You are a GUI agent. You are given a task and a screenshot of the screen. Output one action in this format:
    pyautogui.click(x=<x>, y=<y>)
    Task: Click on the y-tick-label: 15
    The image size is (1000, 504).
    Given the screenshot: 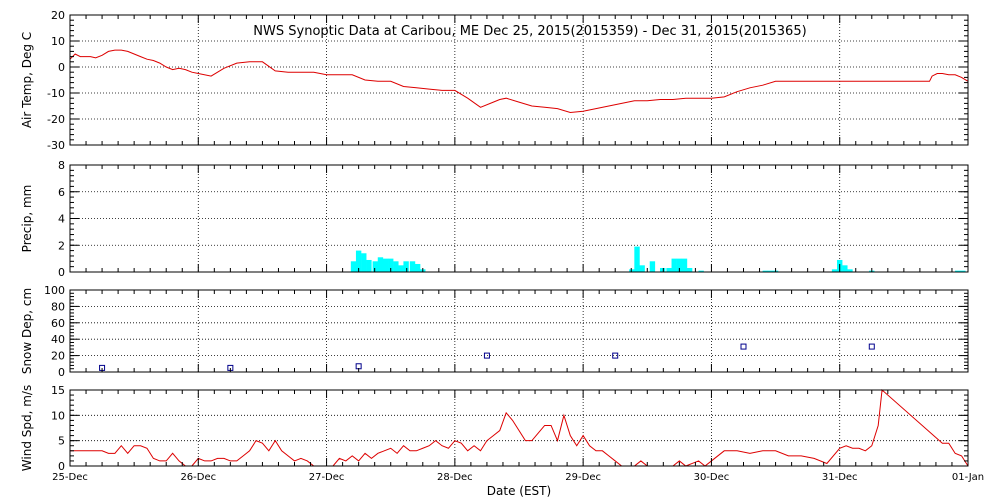 What is the action you would take?
    pyautogui.click(x=58, y=390)
    